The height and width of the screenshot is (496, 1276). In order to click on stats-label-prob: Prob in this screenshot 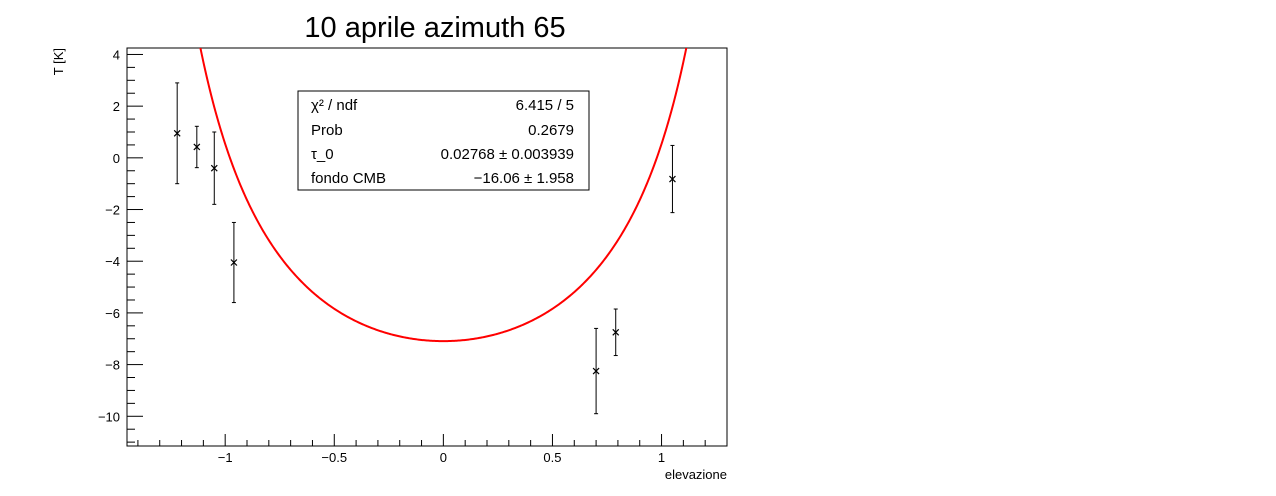, I will do `click(327, 130)`.